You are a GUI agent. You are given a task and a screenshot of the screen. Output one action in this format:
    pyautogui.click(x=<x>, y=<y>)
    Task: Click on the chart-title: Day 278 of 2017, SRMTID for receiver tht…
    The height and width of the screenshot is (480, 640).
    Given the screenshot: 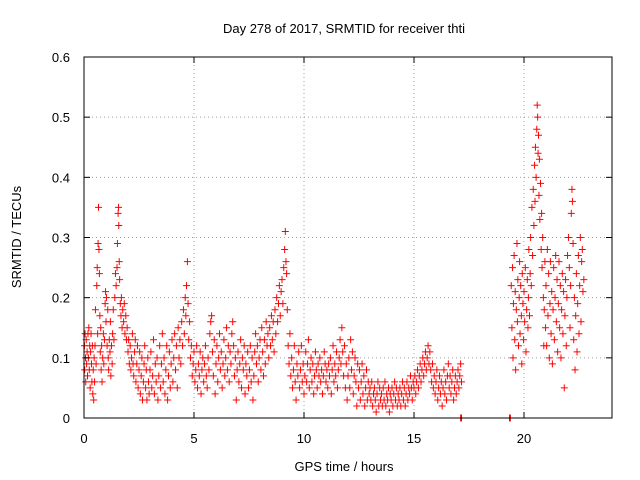 What is the action you would take?
    pyautogui.click(x=344, y=28)
    